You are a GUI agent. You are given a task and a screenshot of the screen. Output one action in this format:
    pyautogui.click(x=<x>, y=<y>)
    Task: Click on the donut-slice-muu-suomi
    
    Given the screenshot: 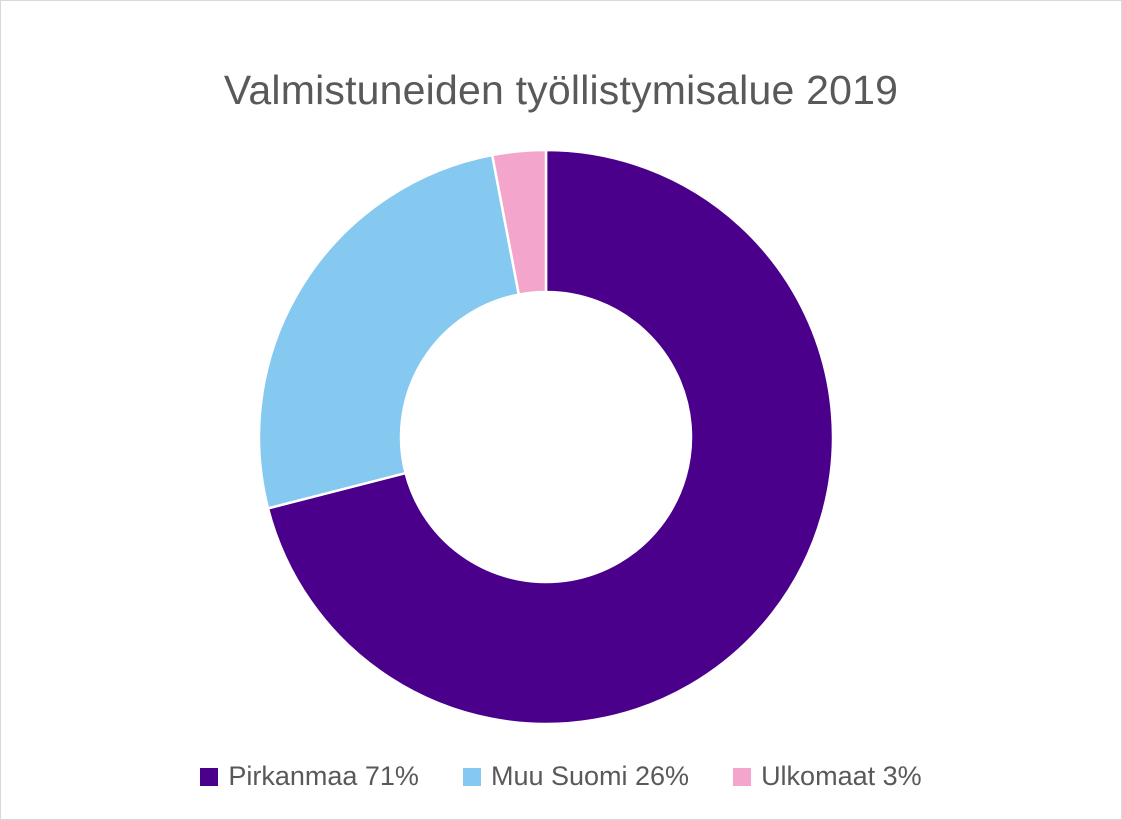 What is the action you would take?
    pyautogui.click(x=389, y=331)
    